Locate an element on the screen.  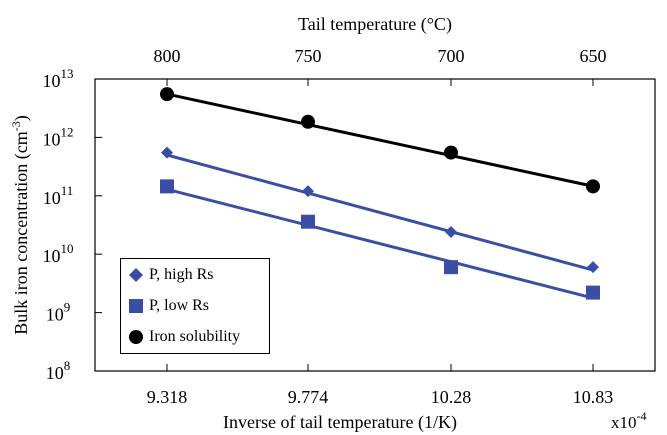
y-axis-title: Bulk iron concentration (cm-3) is located at coordinates (20, 224).